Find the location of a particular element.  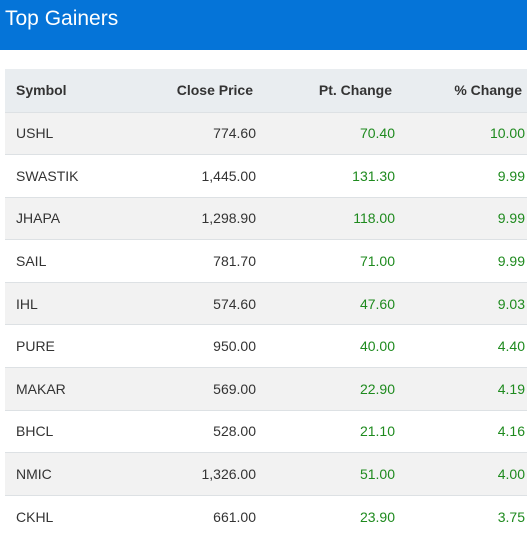

pct-change-cell: 10.00 is located at coordinates (507, 133).